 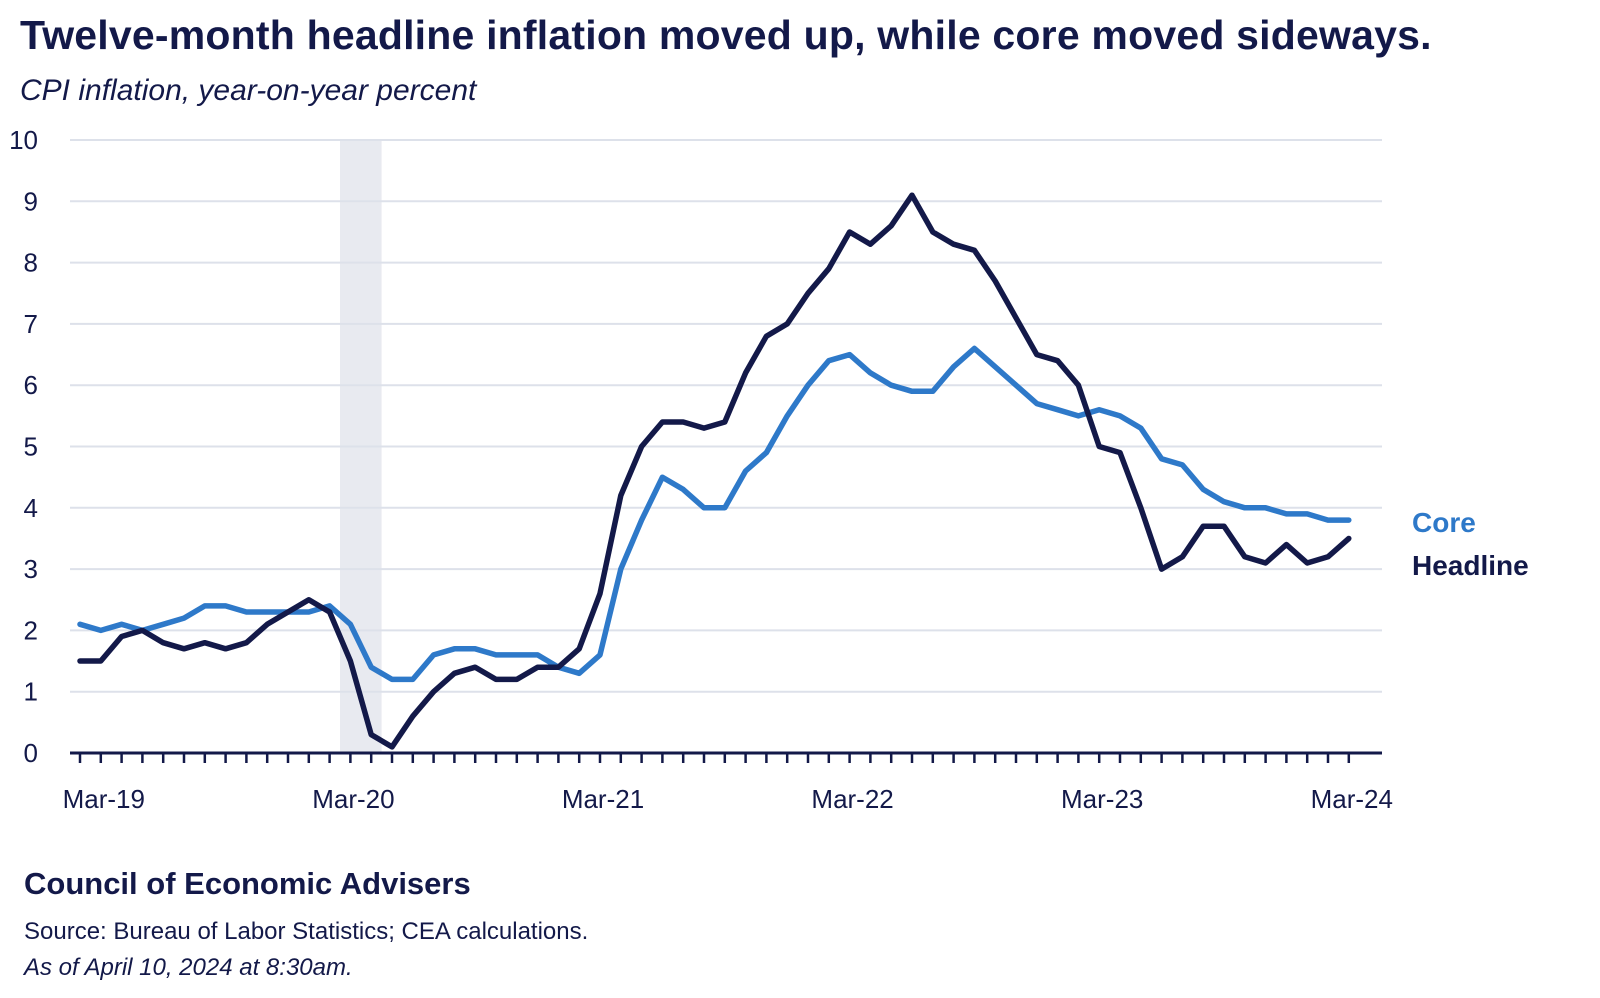 I want to click on chart-subtitle: CPI inflation, year-on-year percent, so click(x=248, y=90).